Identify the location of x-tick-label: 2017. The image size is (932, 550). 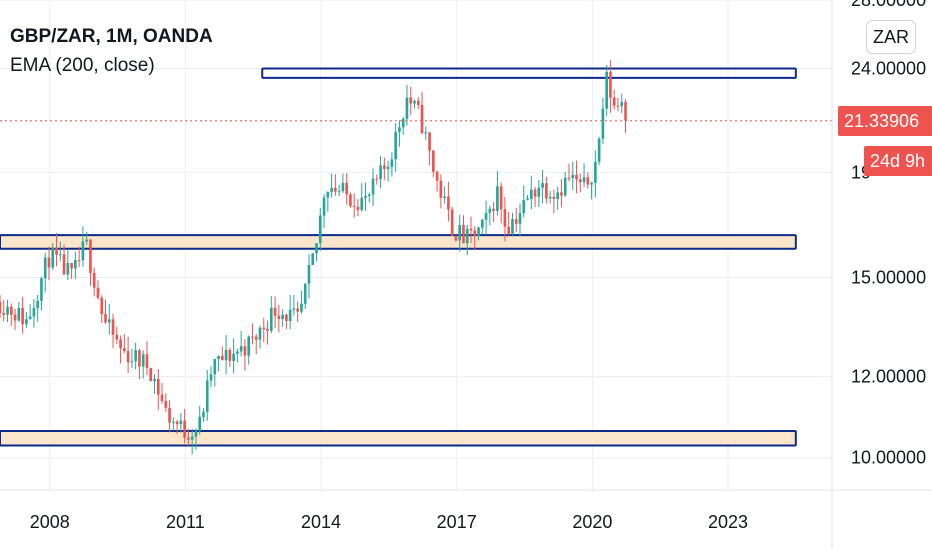
(457, 522).